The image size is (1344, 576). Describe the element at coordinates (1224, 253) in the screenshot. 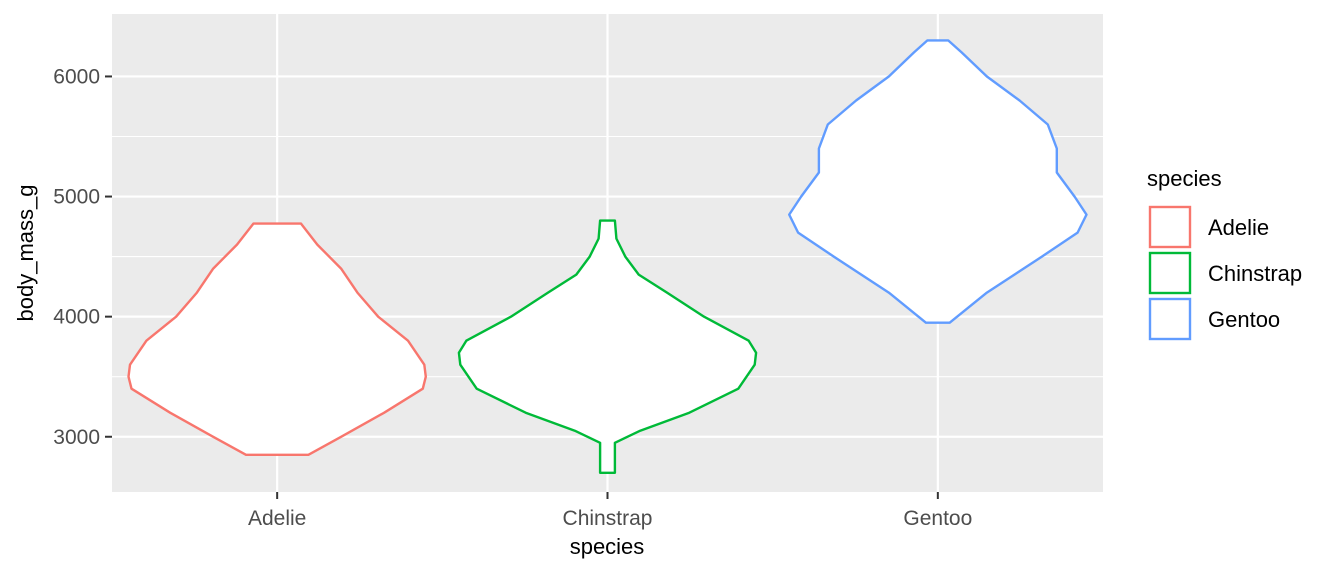

I see `legend: species Adelie Chinstrap Gentoo` at that location.